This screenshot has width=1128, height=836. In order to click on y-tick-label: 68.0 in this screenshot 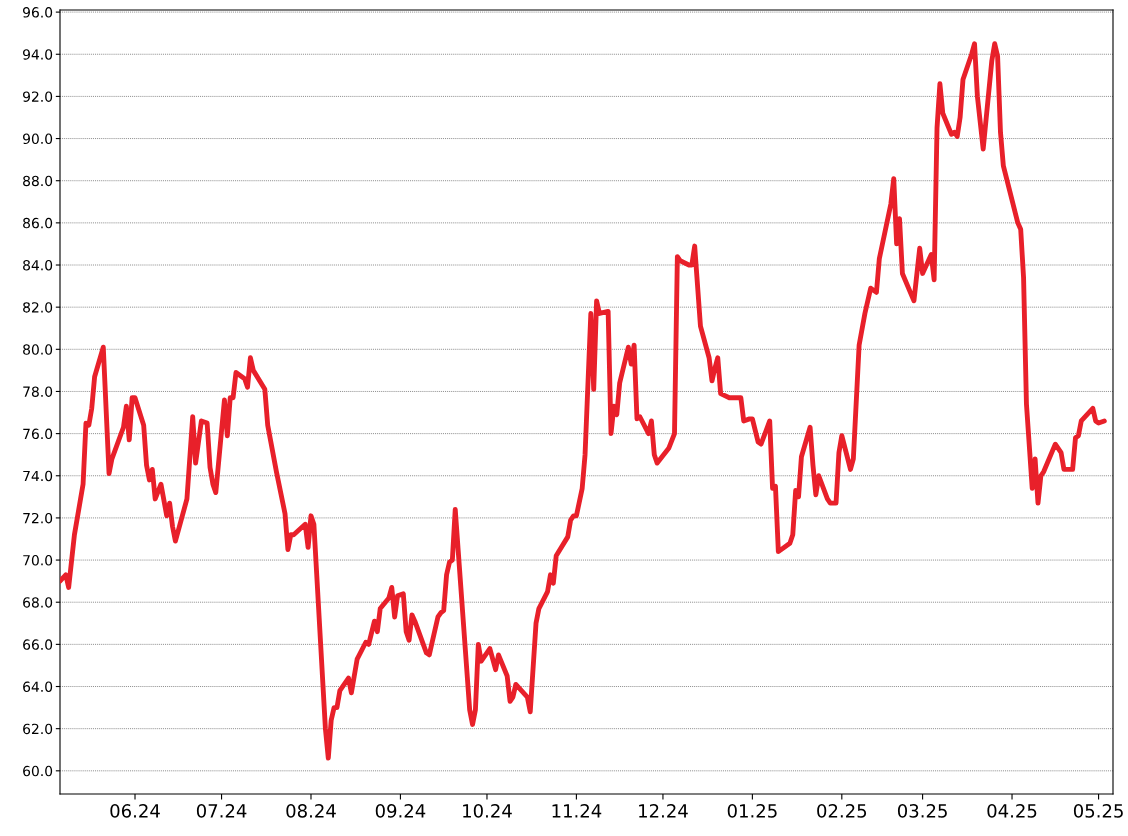, I will do `click(38, 602)`.